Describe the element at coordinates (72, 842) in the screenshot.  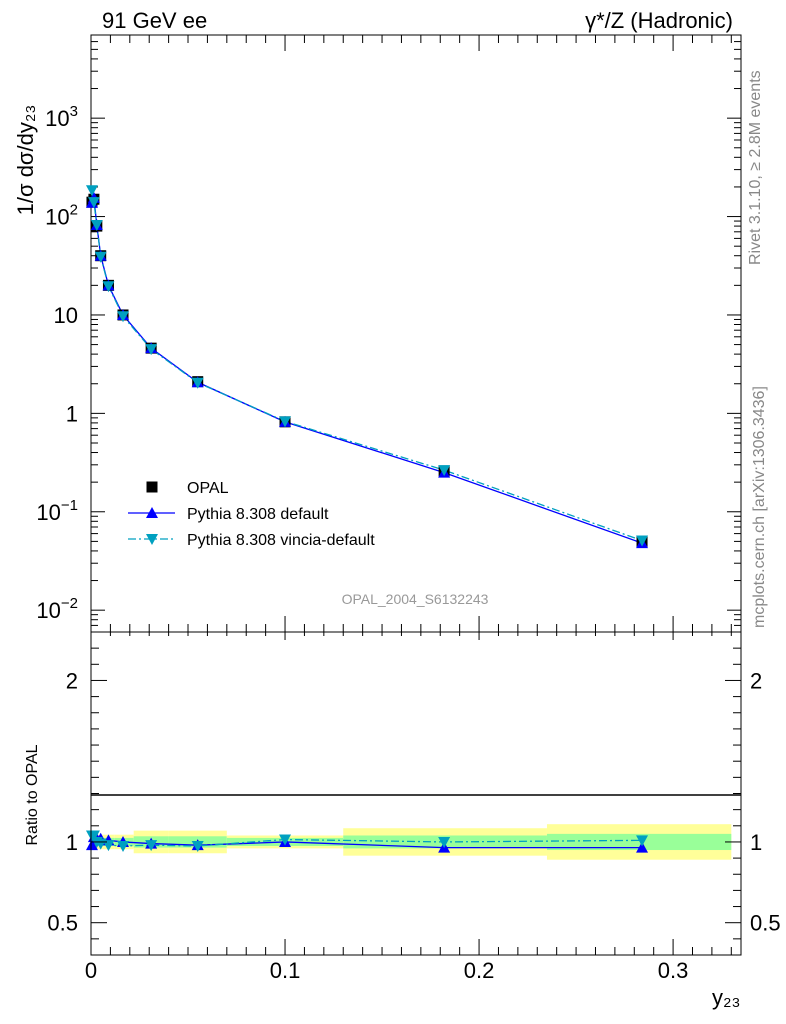
I see `ratio-y-tick-label: 1` at that location.